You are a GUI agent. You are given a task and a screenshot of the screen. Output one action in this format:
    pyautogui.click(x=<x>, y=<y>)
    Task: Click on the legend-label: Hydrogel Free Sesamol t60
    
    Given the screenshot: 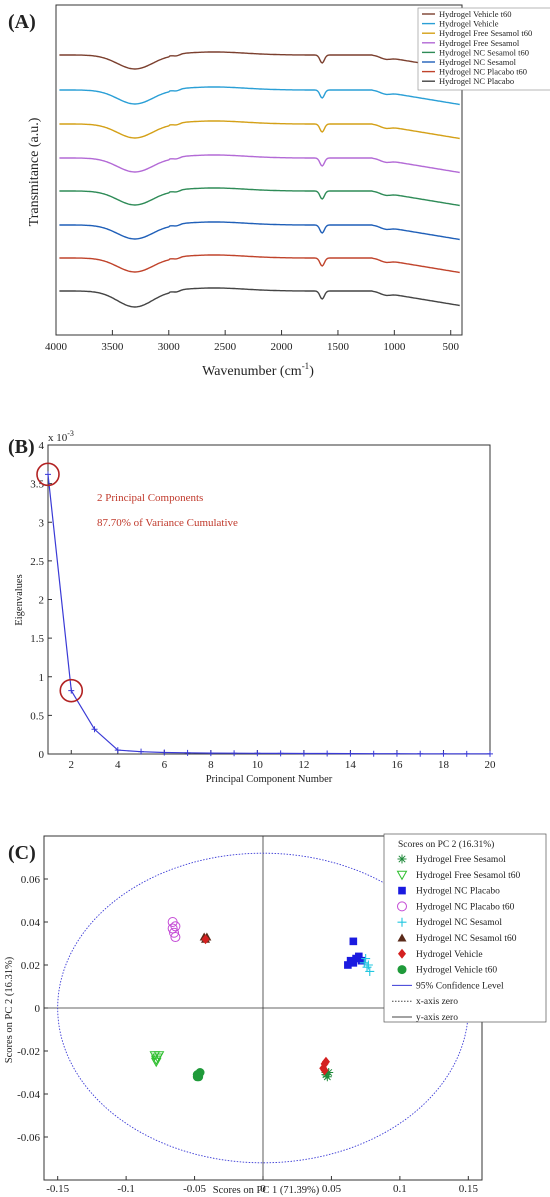 What is the action you would take?
    pyautogui.click(x=485, y=33)
    